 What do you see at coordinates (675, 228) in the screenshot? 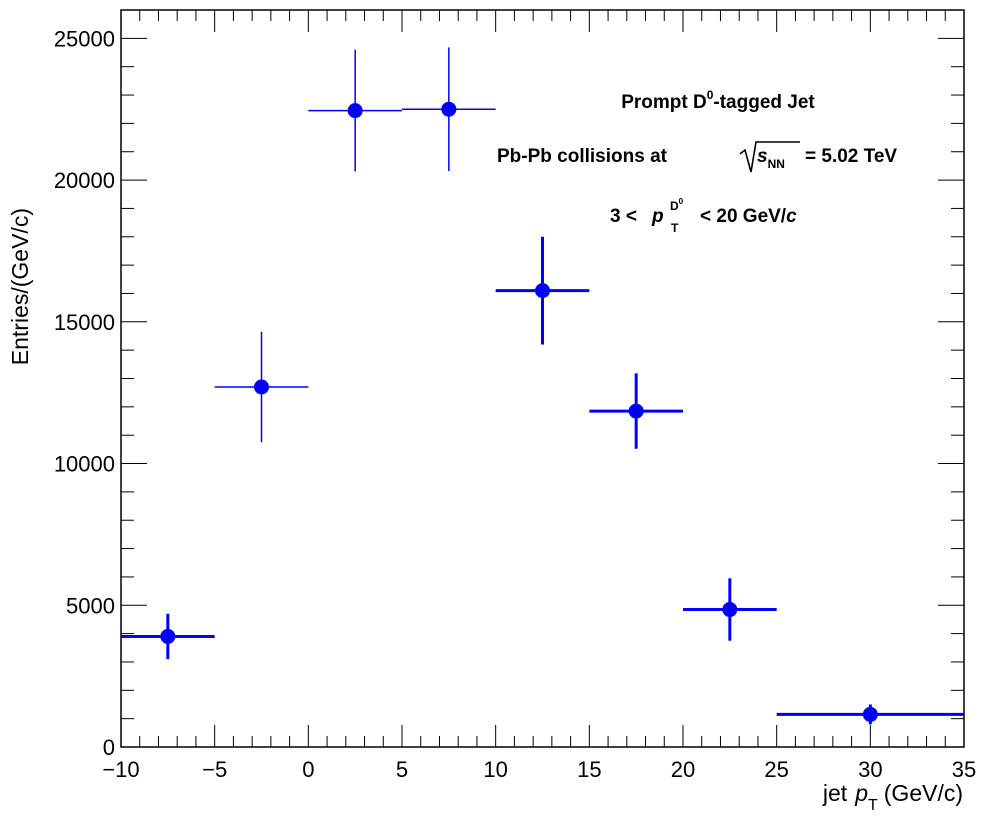
I see `annotation-pt-sub: T` at bounding box center [675, 228].